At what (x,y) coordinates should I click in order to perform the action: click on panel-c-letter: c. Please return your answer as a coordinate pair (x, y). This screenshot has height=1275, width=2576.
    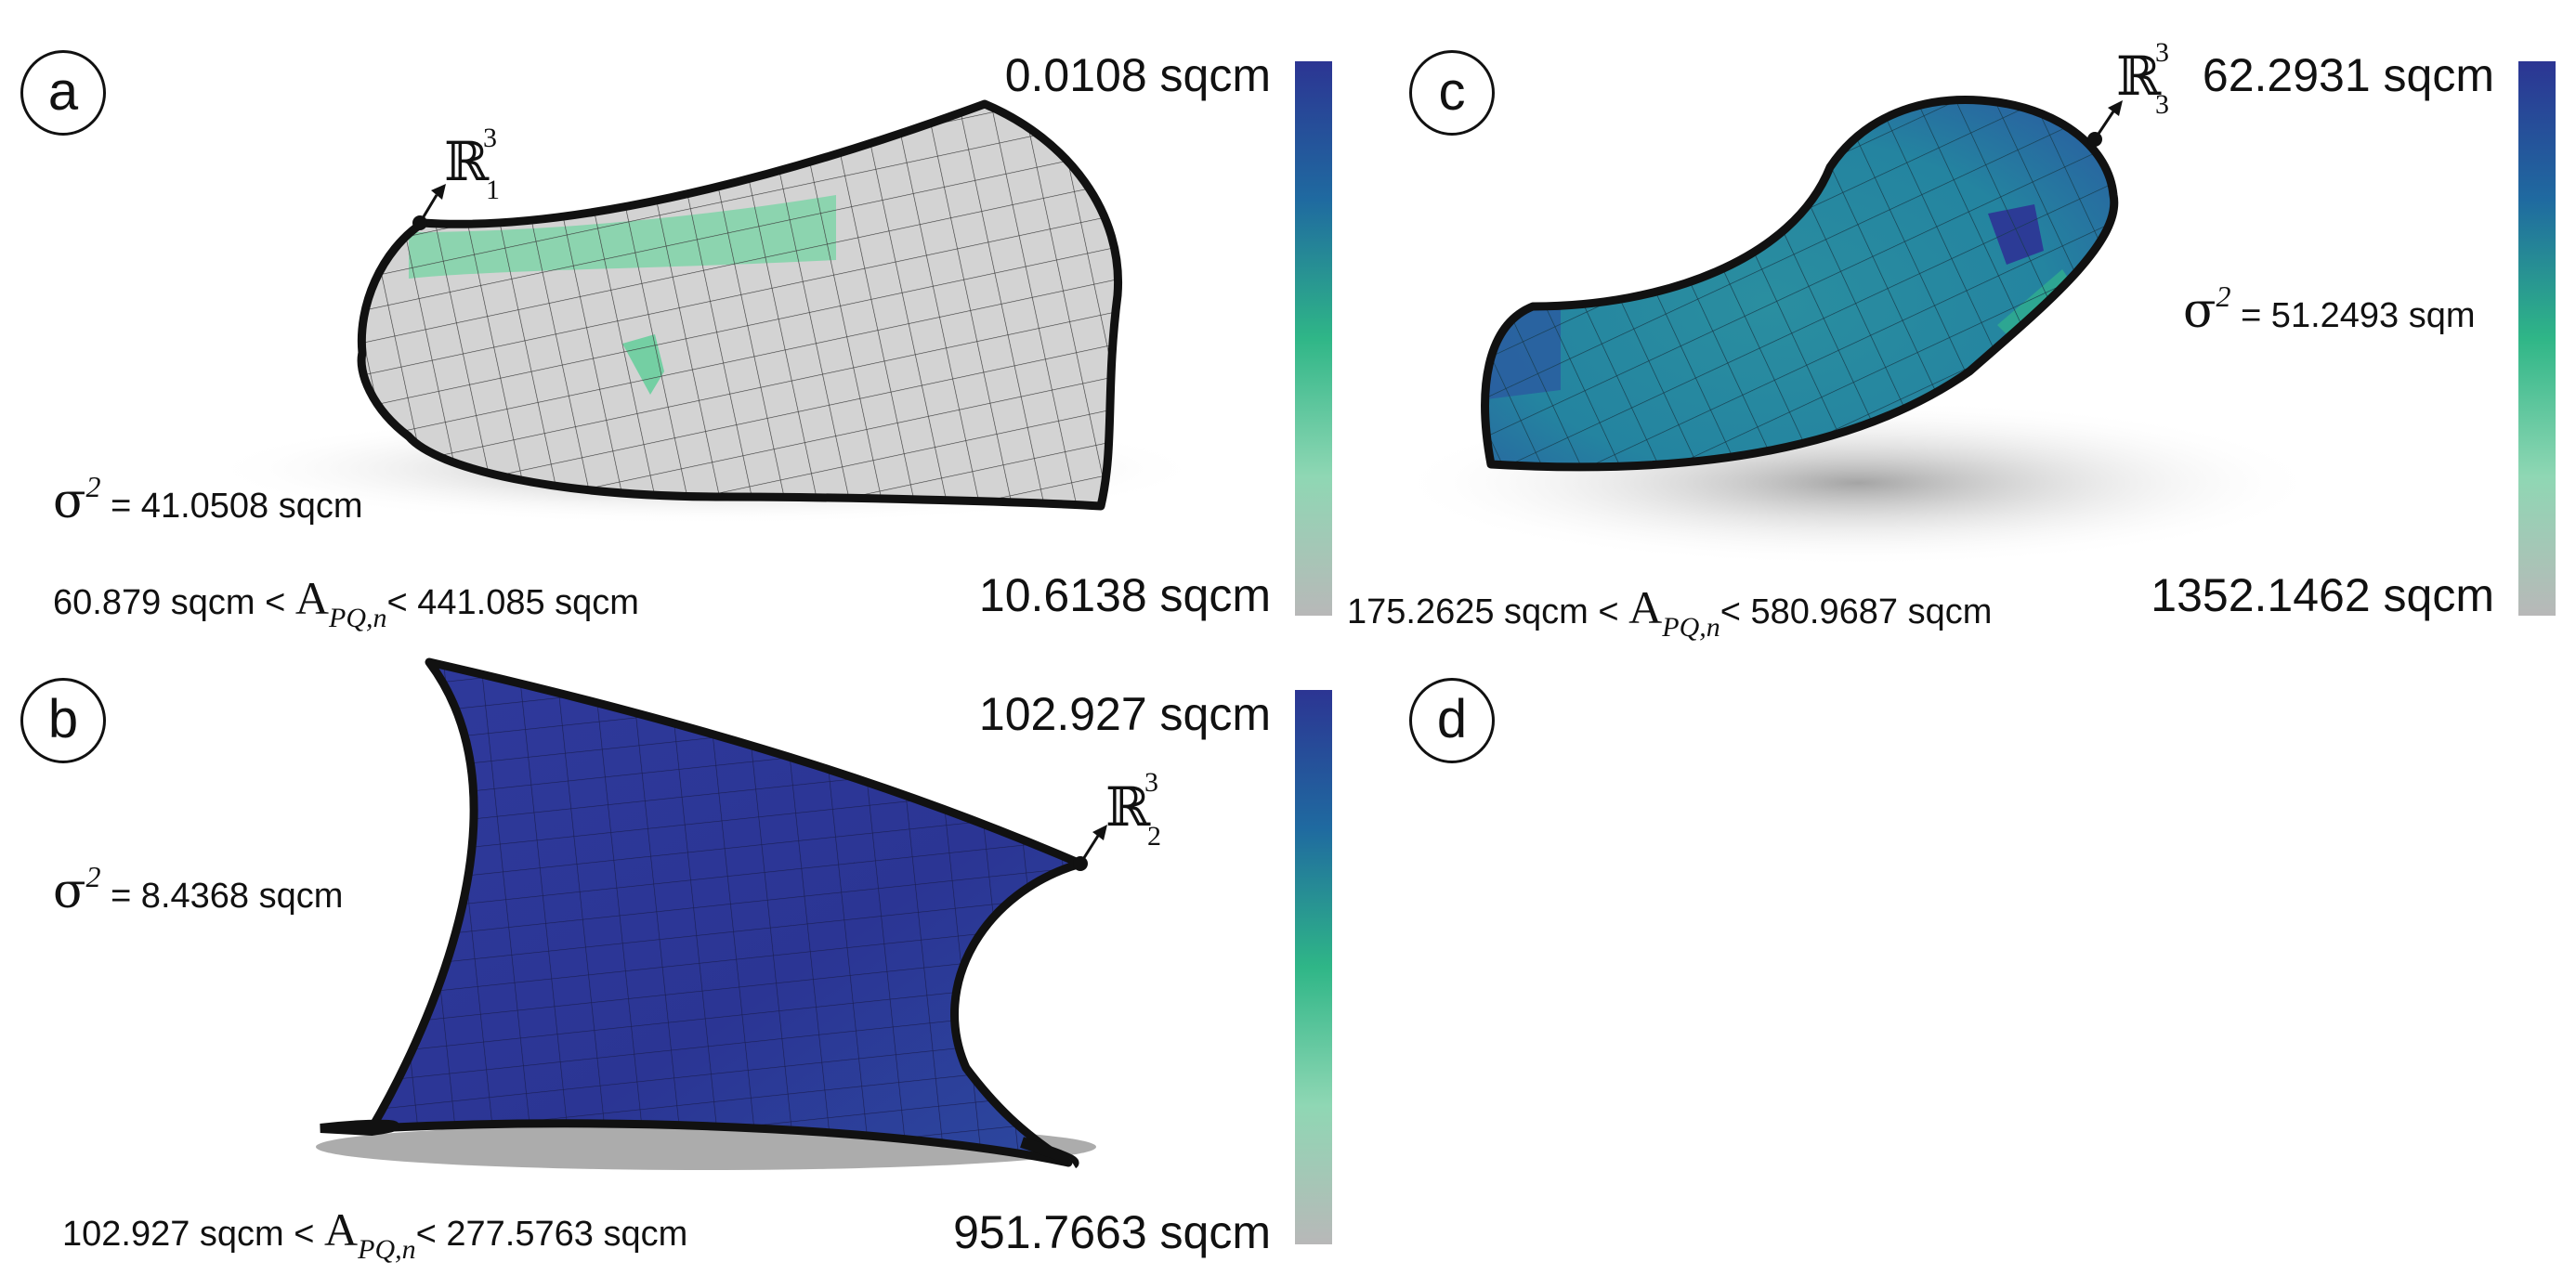
    Looking at the image, I should click on (1452, 93).